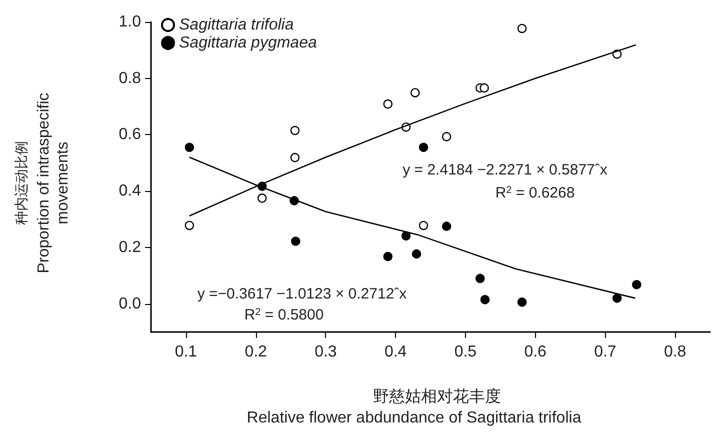 Image resolution: width=720 pixels, height=435 pixels. Describe the element at coordinates (248, 43) in the screenshot. I see `legend-label: Sagittaria pygmaea` at that location.